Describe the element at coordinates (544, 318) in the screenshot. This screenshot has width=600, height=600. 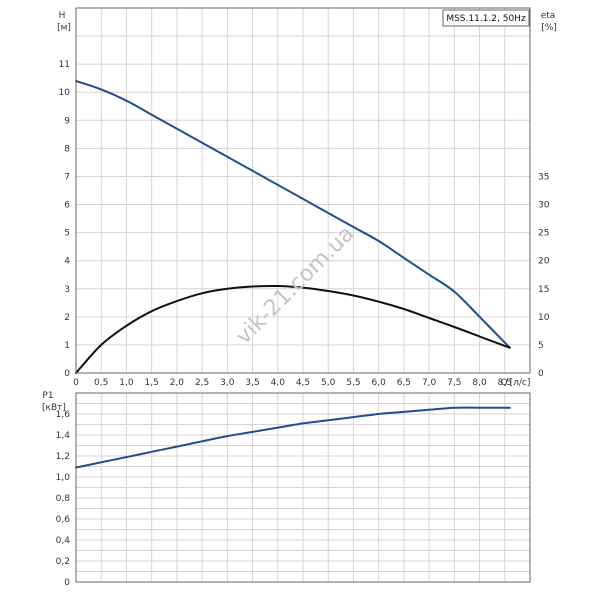
I see `y-right-tick-label: 10` at that location.